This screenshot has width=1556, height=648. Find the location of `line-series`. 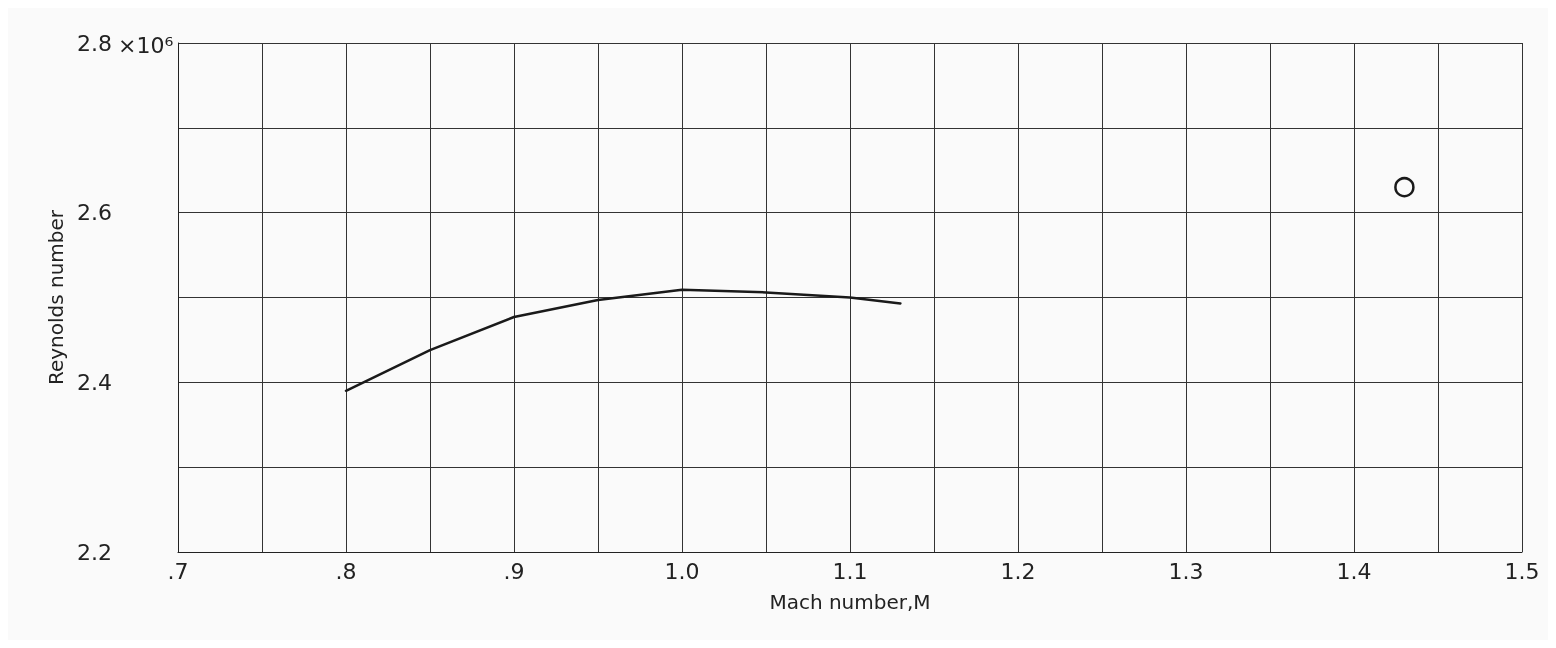

line-series is located at coordinates (623, 340).